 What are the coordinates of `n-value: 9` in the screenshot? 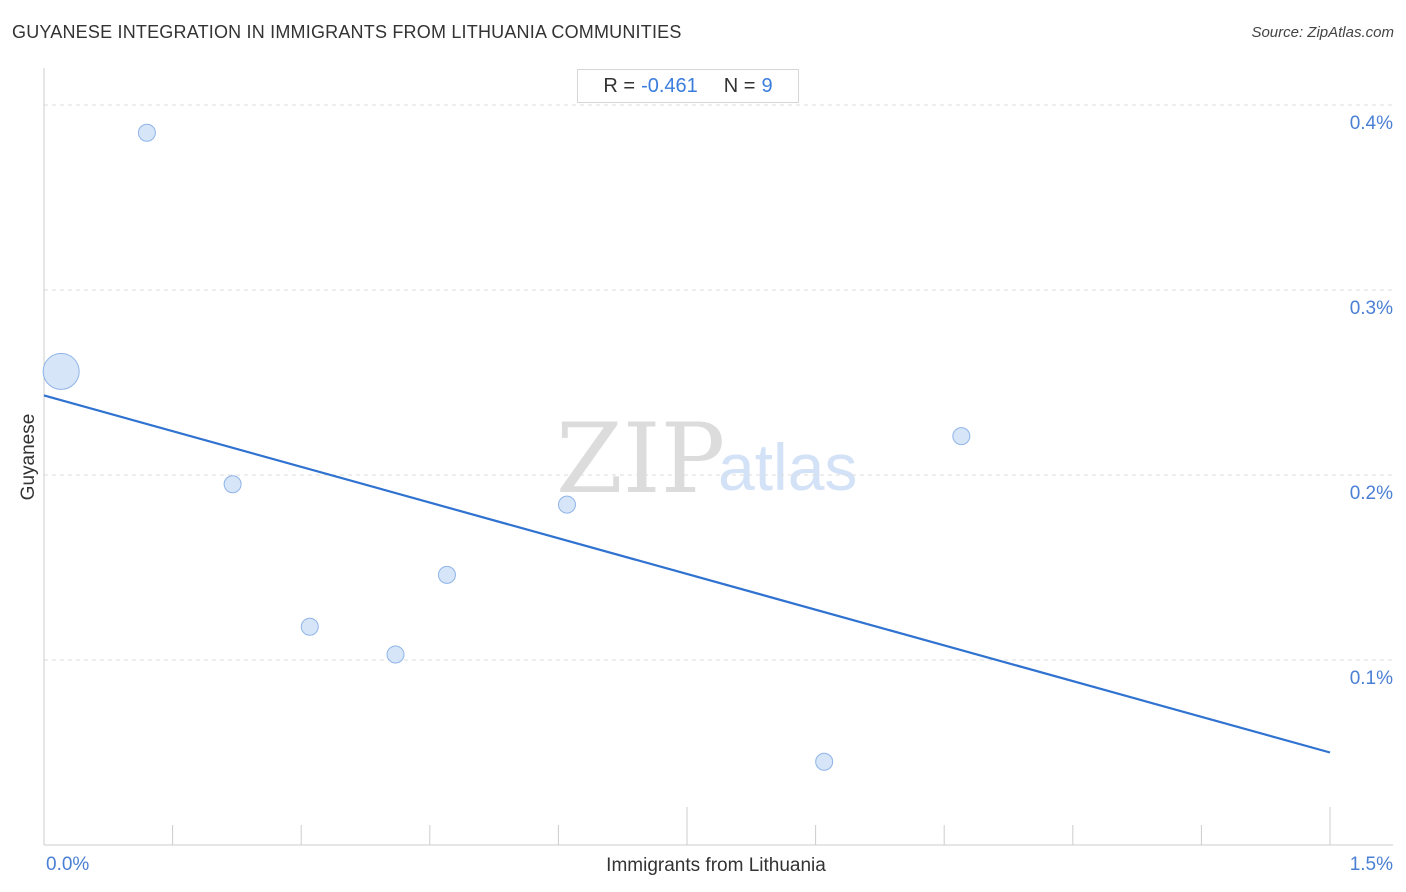 It's located at (767, 85).